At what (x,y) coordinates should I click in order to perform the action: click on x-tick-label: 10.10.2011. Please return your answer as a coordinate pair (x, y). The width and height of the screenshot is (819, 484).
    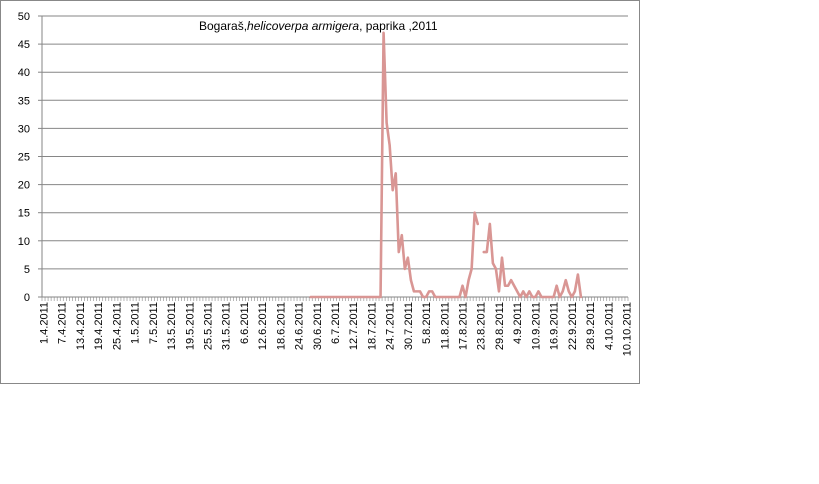
    Looking at the image, I should click on (627, 329).